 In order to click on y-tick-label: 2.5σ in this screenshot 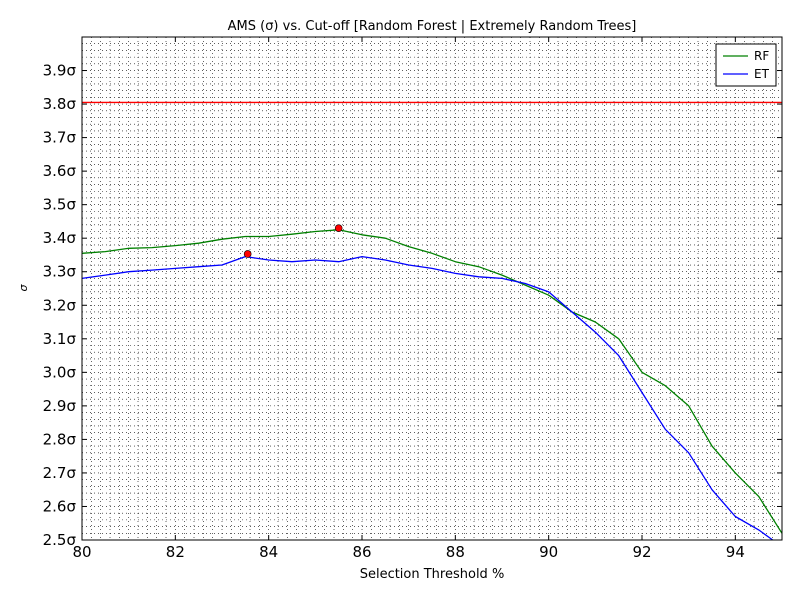, I will do `click(60, 540)`.